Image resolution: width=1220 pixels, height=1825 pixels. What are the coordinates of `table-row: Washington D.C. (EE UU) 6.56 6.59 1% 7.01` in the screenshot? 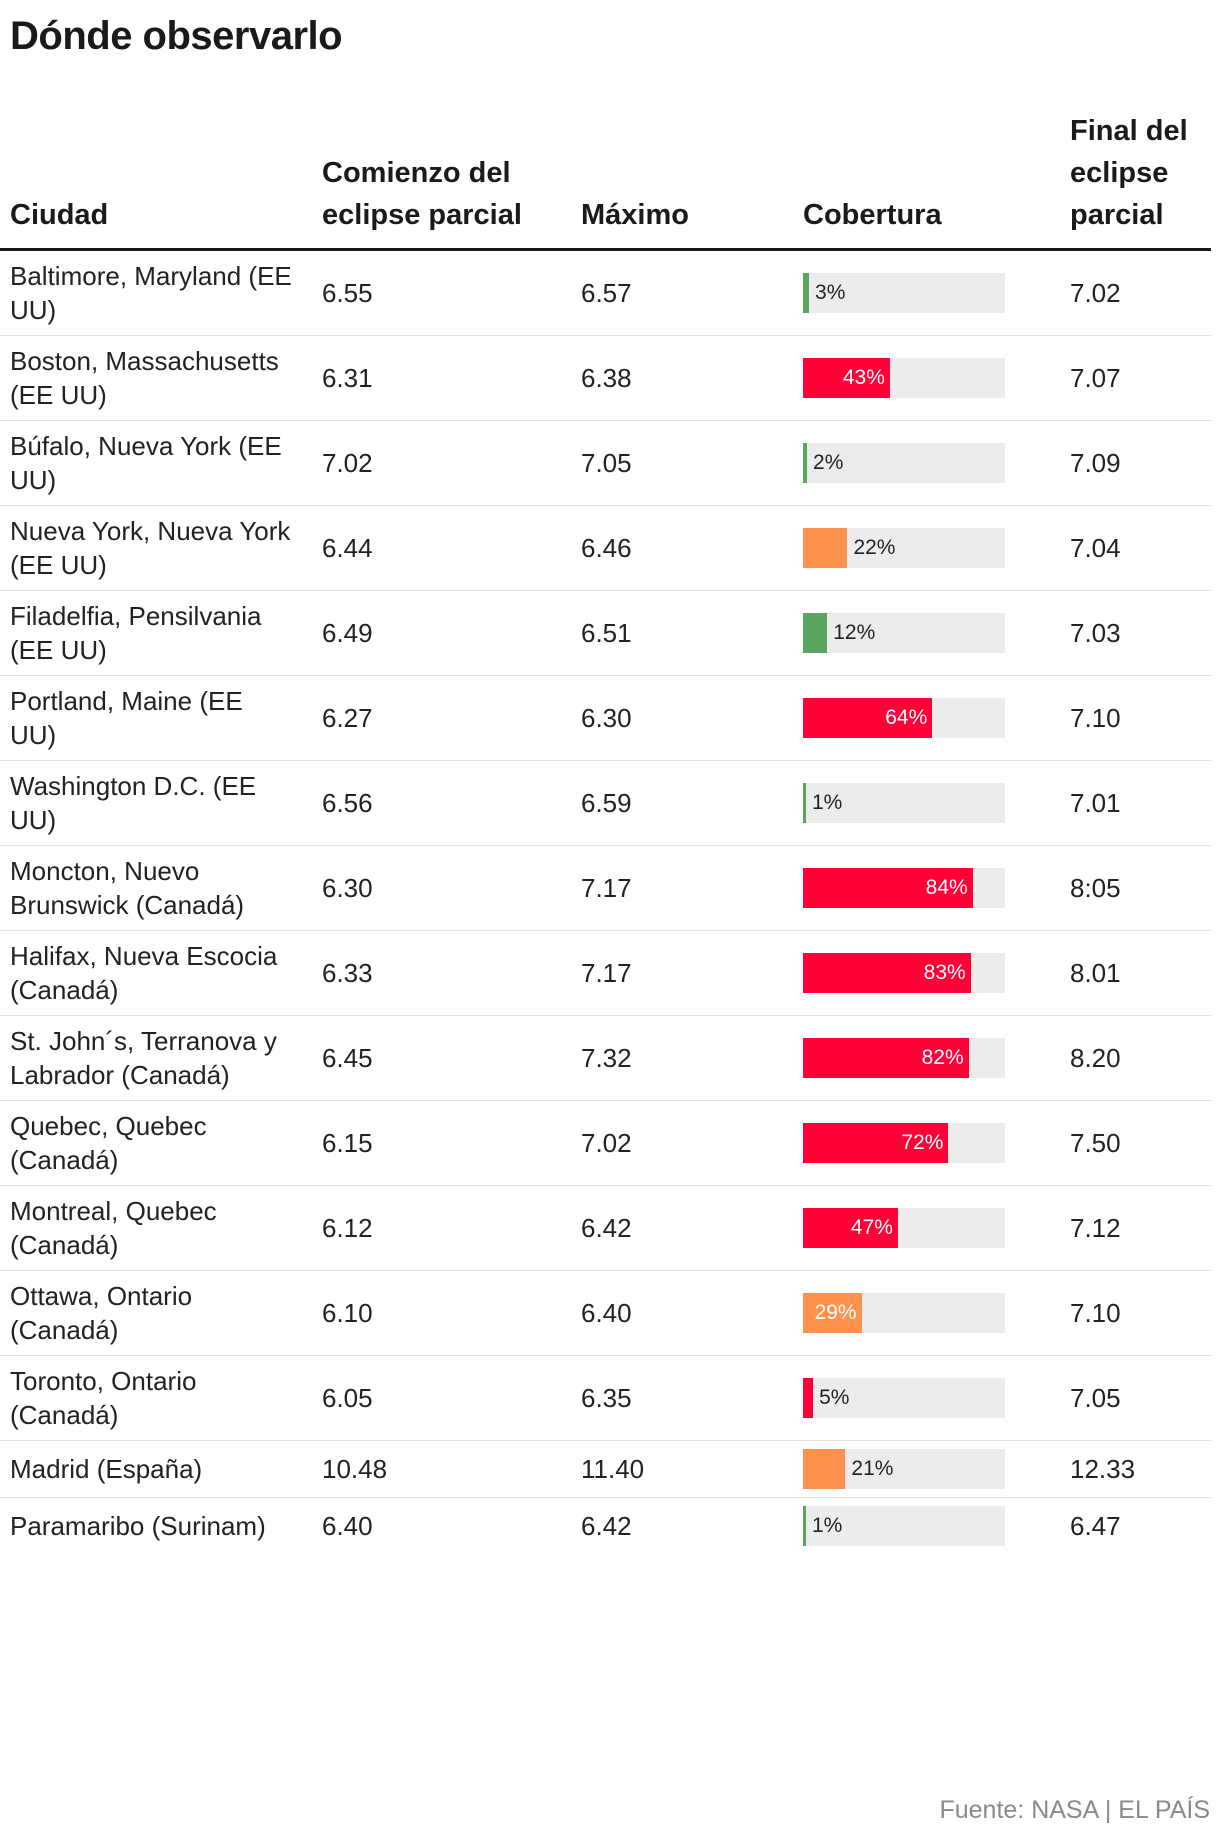 It's located at (605, 803).